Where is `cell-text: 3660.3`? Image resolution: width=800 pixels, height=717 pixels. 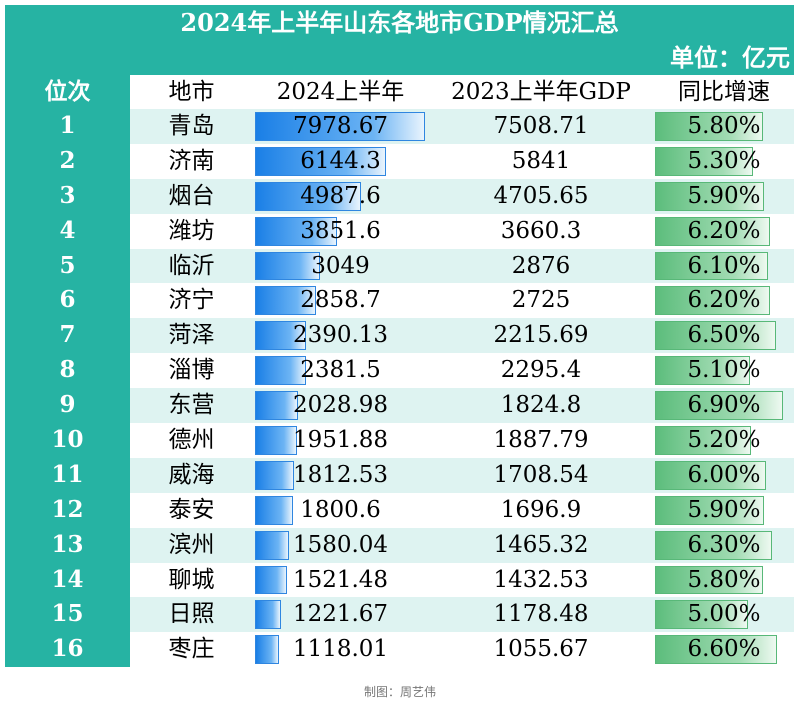 cell-text: 3660.3 is located at coordinates (541, 230).